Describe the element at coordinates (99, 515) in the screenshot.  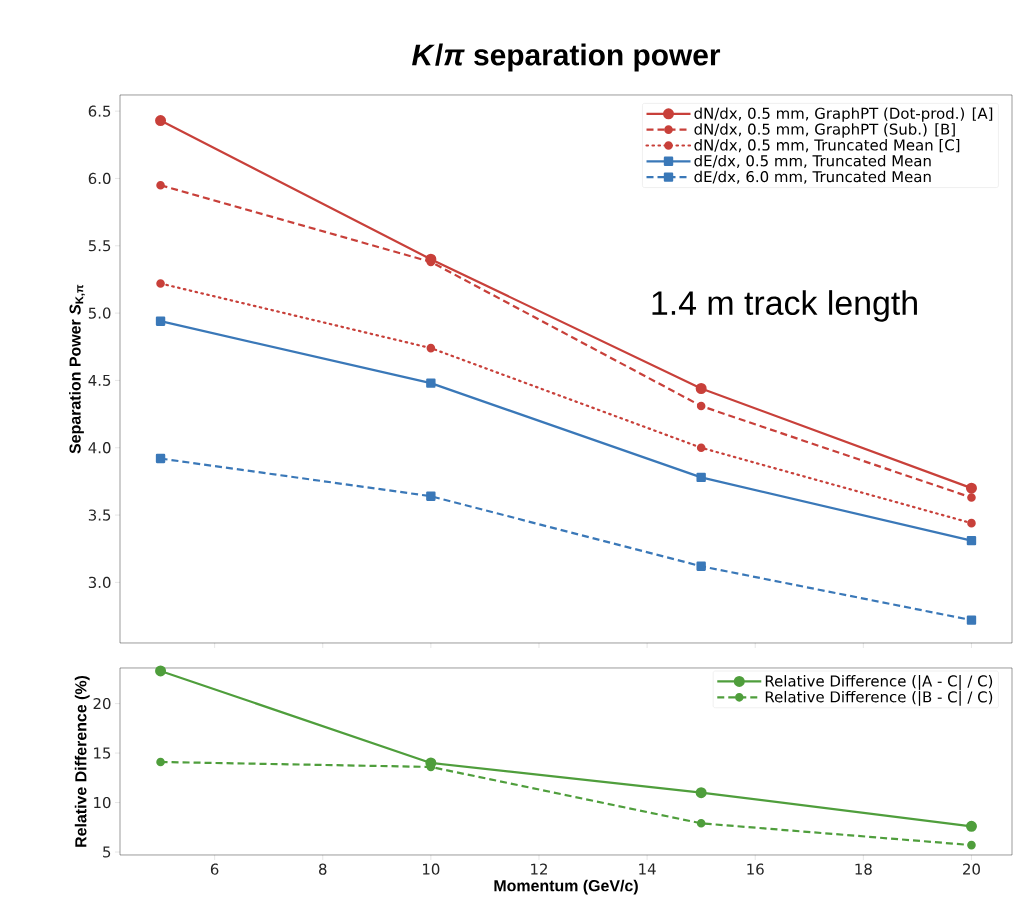
I see `y-tick-label: 3.5` at that location.